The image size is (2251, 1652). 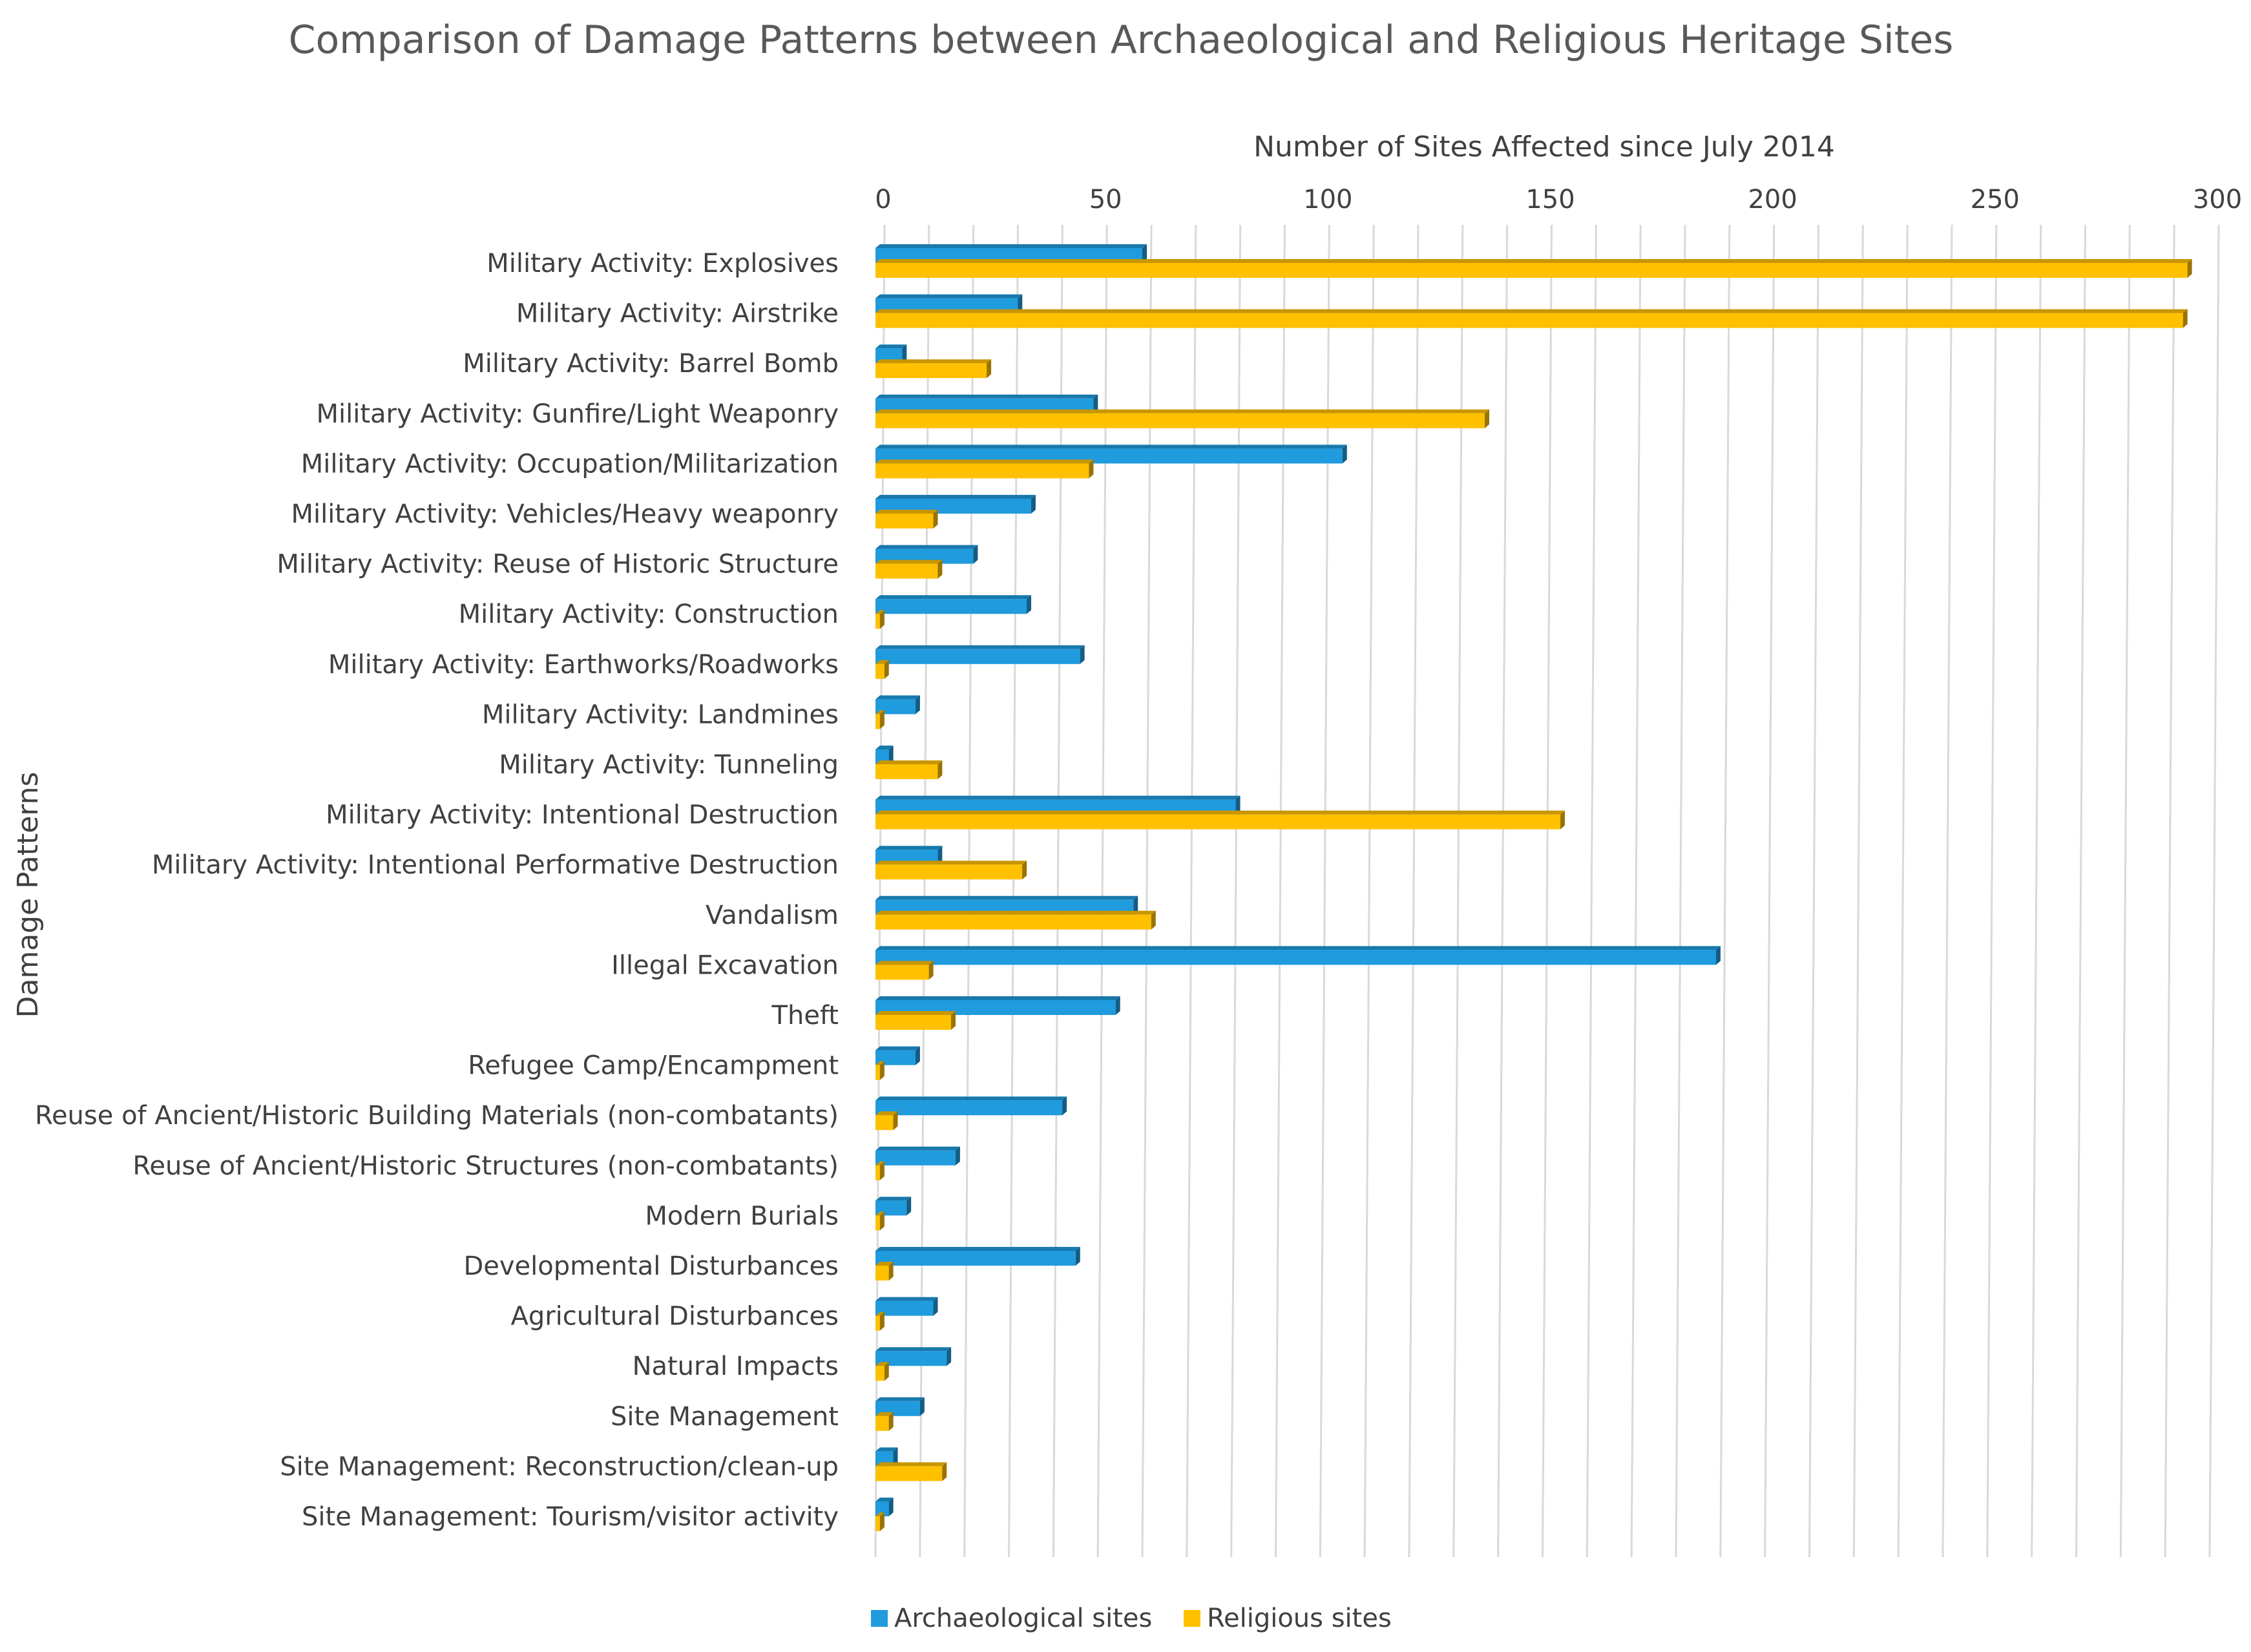 What do you see at coordinates (651, 364) in the screenshot?
I see `category-label: Military Activity: Barrel Bomb` at bounding box center [651, 364].